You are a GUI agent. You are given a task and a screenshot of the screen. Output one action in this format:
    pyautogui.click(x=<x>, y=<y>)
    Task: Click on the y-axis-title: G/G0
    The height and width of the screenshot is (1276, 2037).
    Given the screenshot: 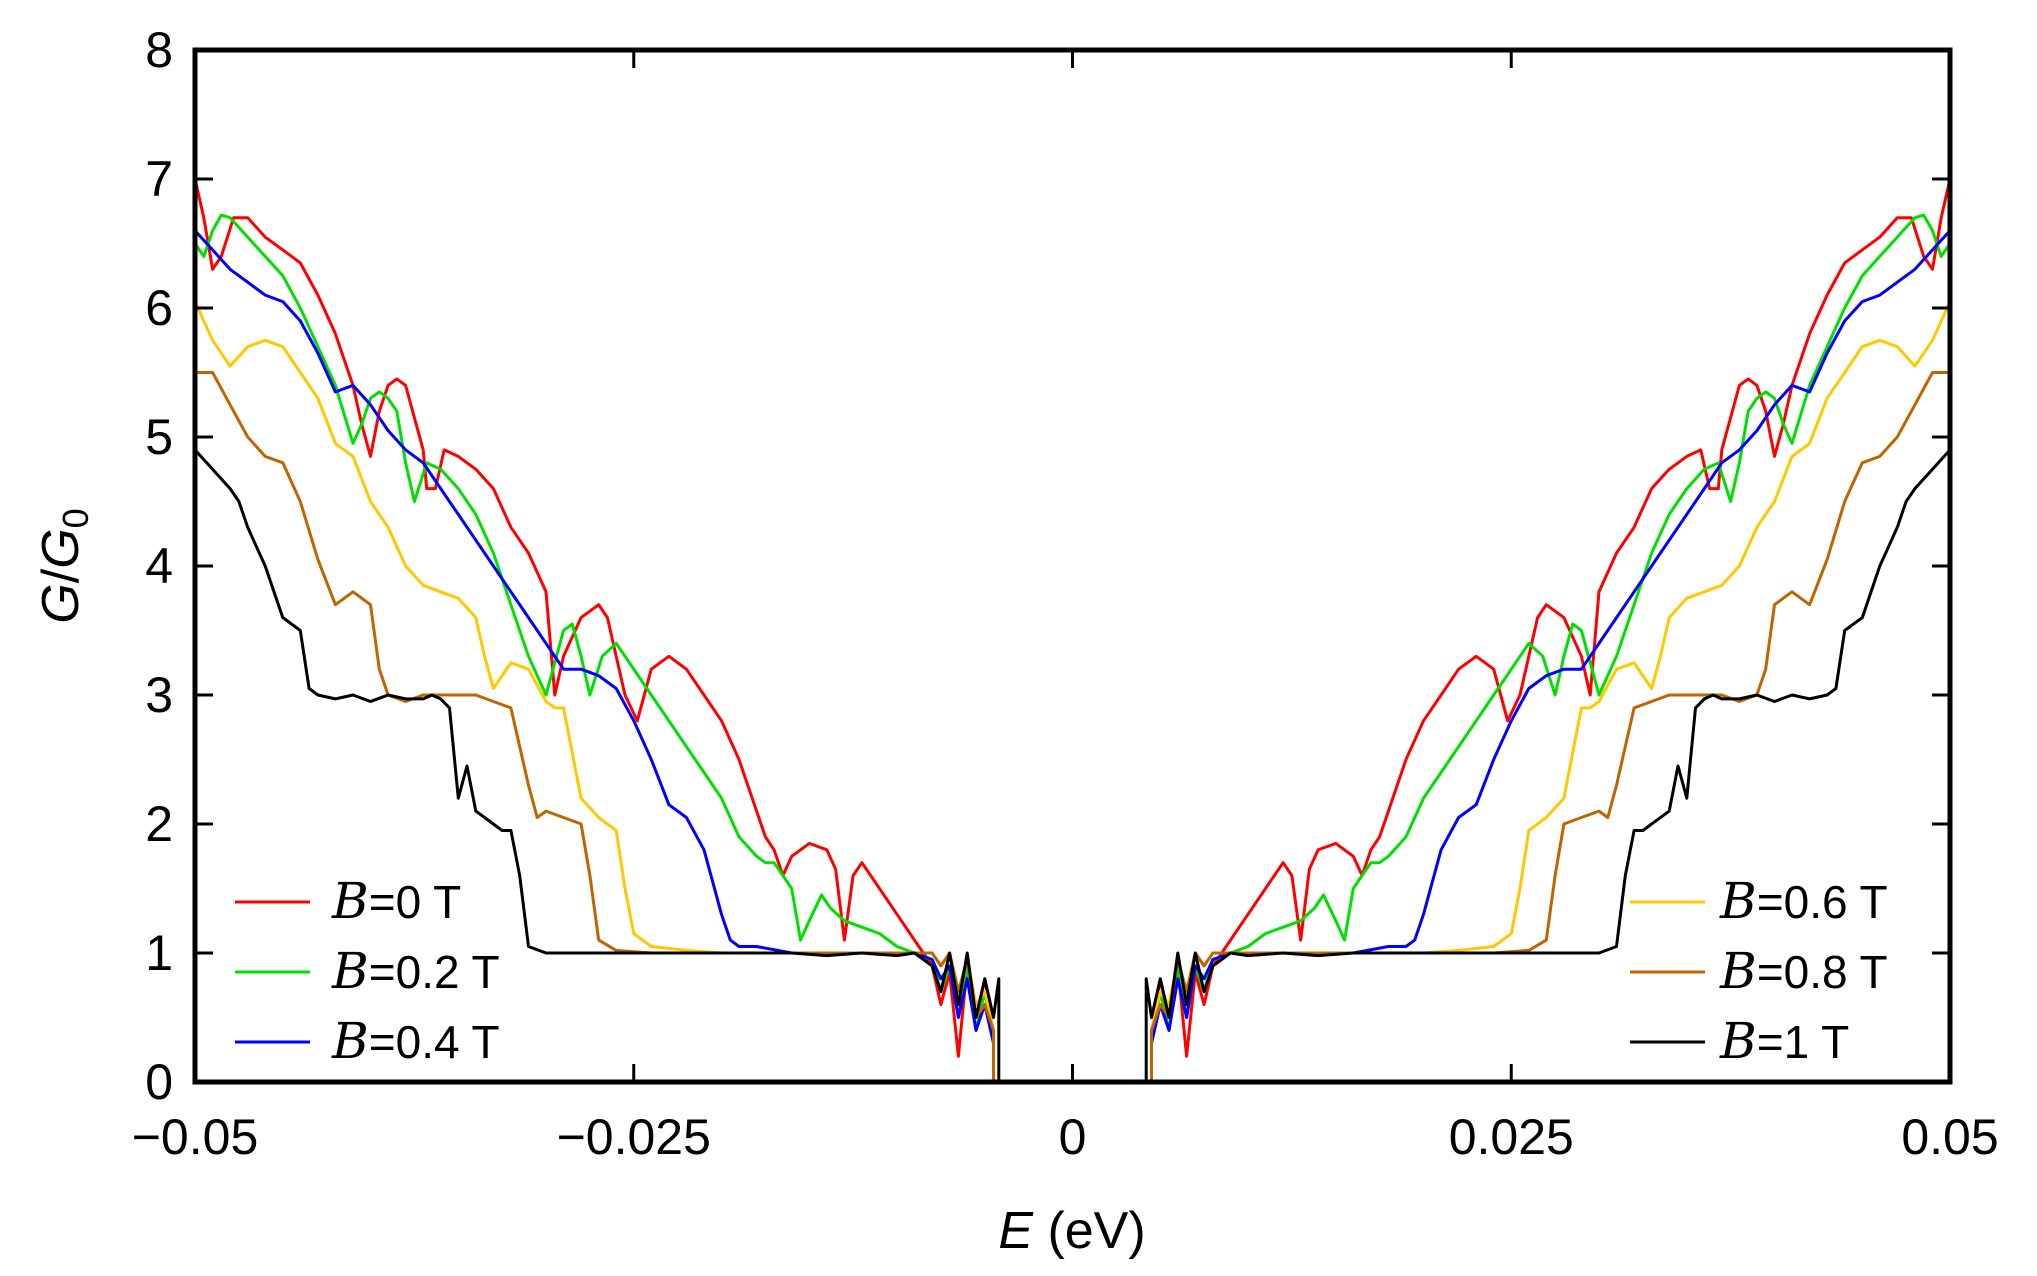 What is the action you would take?
    pyautogui.click(x=64, y=565)
    